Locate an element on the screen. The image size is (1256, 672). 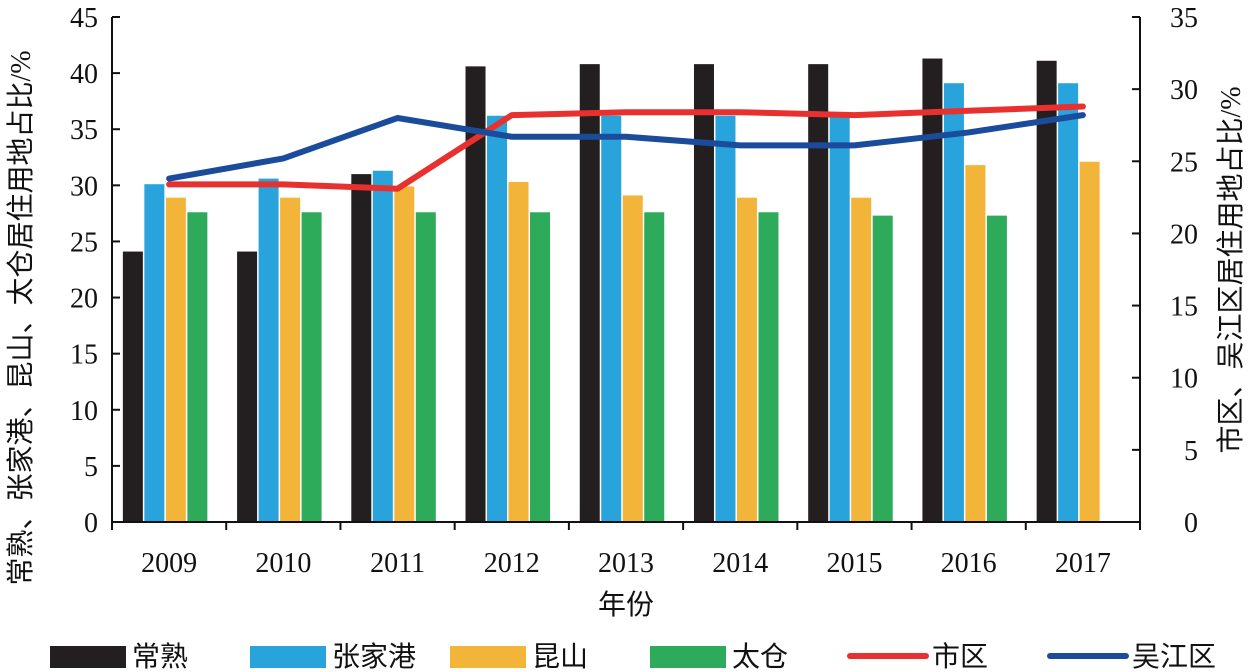
right-tick-label: 0 is located at coordinates (1191, 523).